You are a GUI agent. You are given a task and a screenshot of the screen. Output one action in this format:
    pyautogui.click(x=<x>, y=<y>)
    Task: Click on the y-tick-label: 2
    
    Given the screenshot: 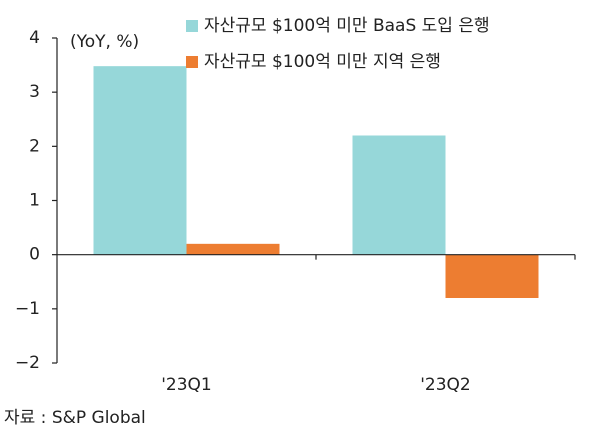 What is the action you would take?
    pyautogui.click(x=34, y=146)
    